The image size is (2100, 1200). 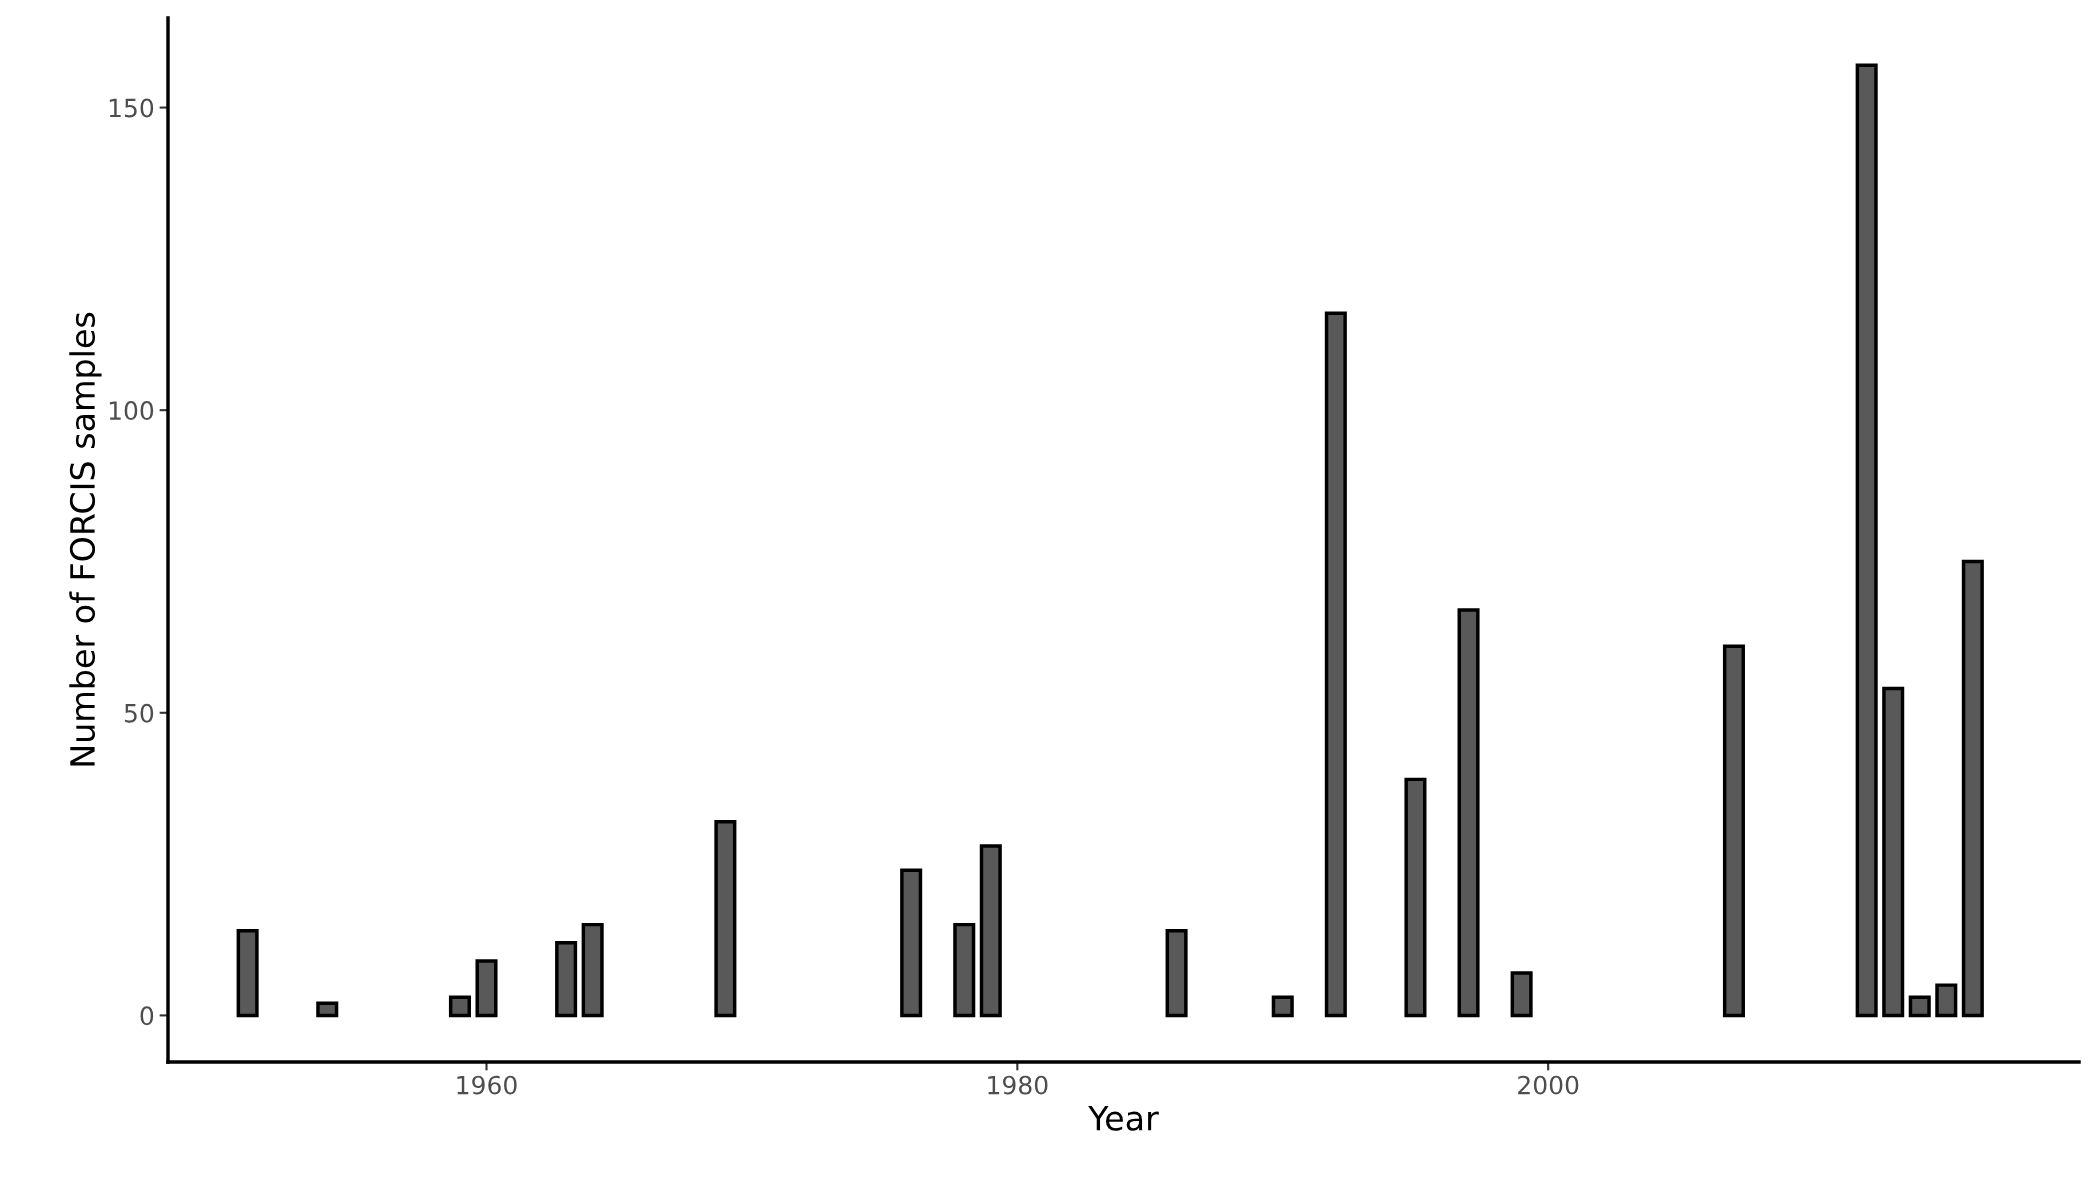 I want to click on x-axis-title: Year, so click(x=1123, y=1118).